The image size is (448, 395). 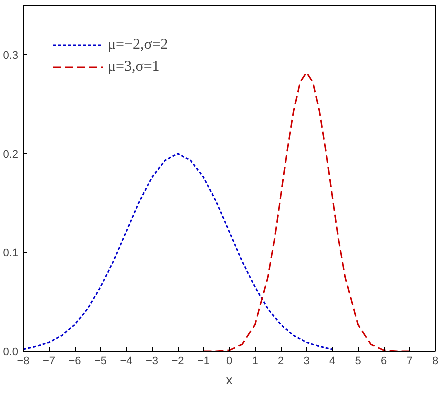 What do you see at coordinates (384, 362) in the screenshot?
I see `x-tick-label: 6` at bounding box center [384, 362].